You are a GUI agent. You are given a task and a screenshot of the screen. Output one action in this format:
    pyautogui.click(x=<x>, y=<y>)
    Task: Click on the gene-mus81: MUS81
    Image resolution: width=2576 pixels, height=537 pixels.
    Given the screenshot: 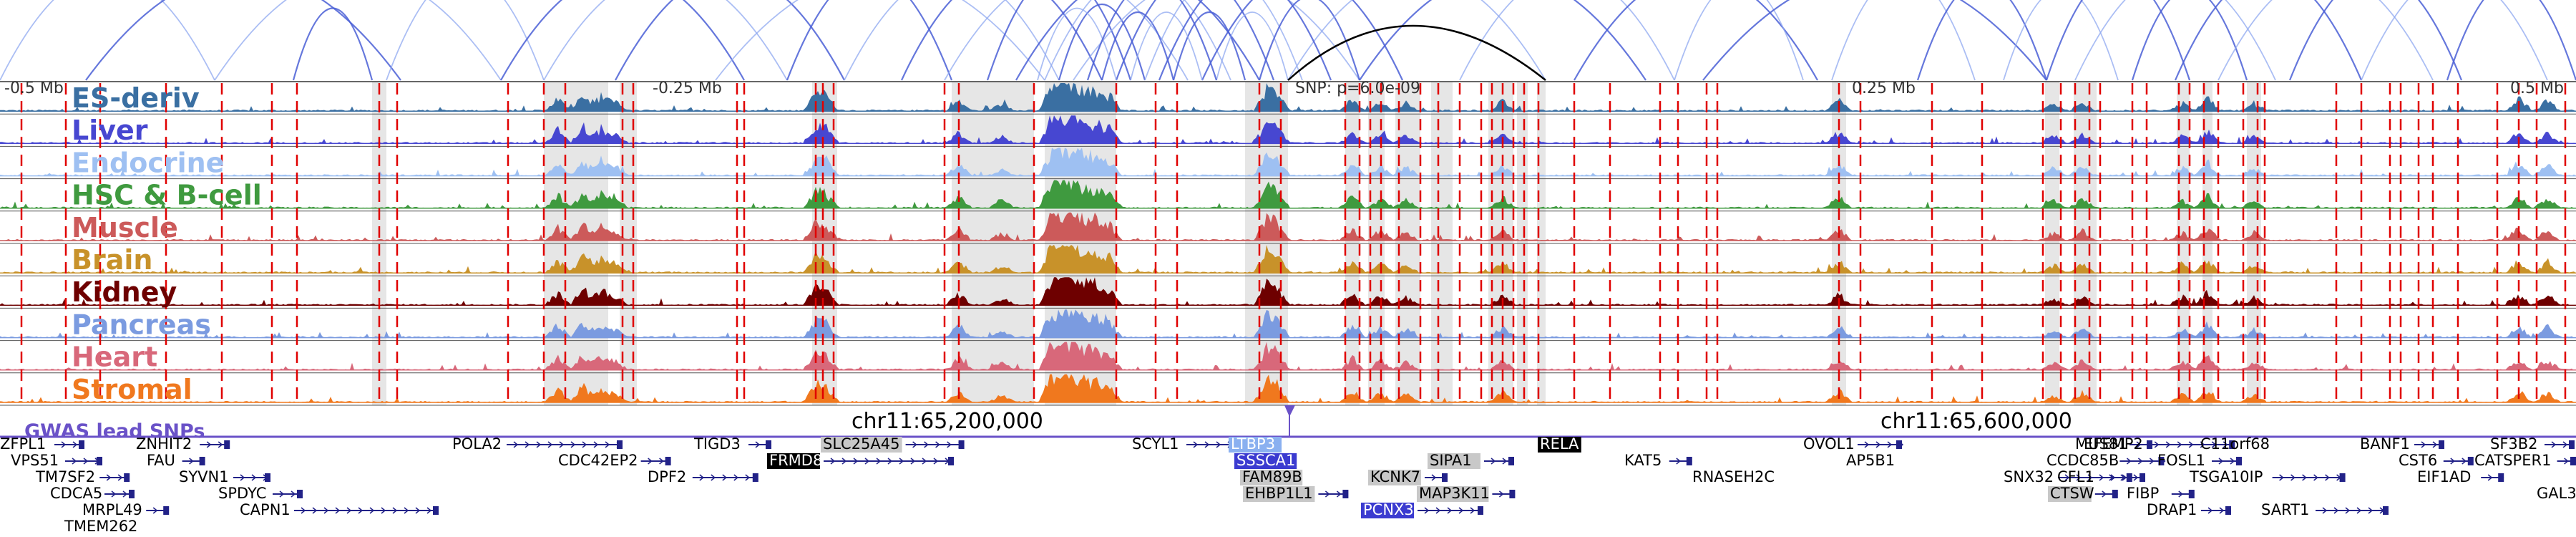 What is the action you would take?
    pyautogui.click(x=2114, y=444)
    